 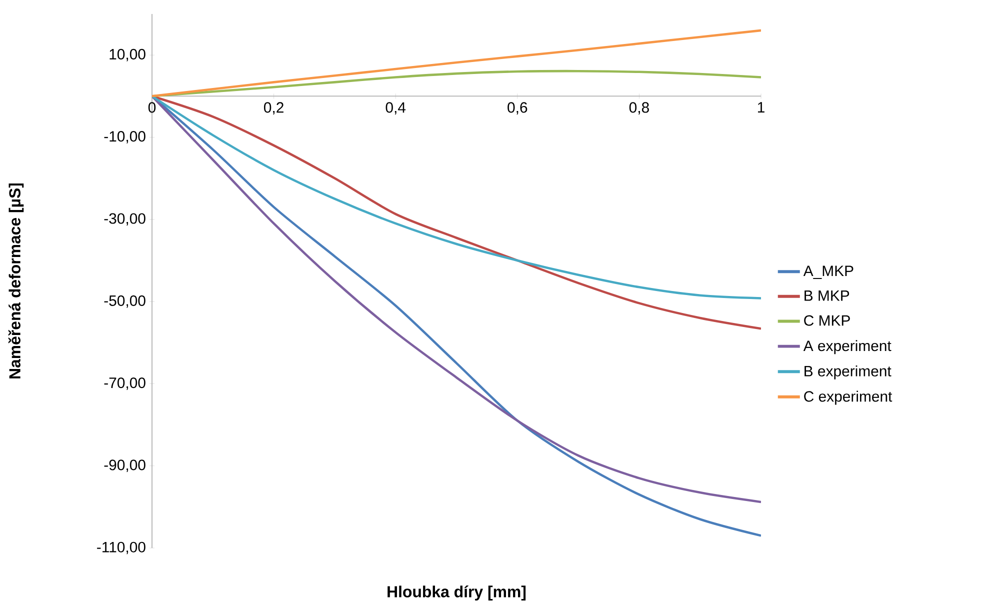 What do you see at coordinates (125, 137) in the screenshot?
I see `y-tick-label: -10,00` at bounding box center [125, 137].